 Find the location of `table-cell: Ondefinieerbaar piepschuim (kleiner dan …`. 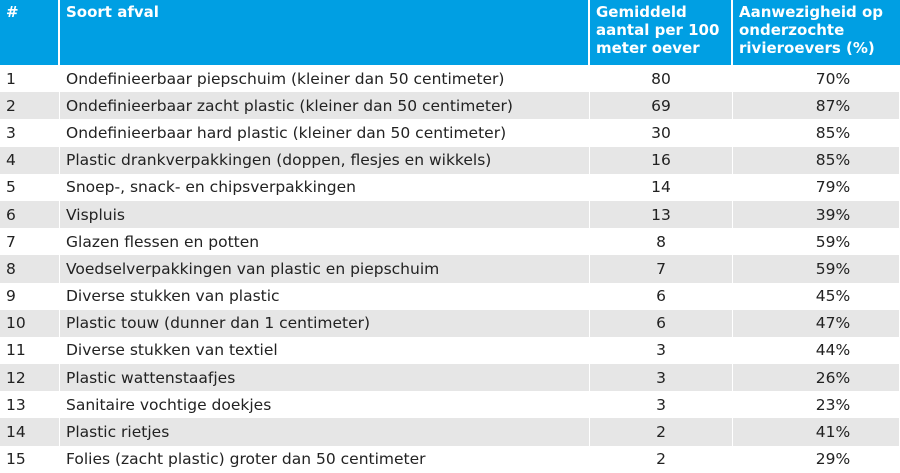

table-cell: Ondefinieerbaar piepschuim (kleiner dan … is located at coordinates (325, 79).